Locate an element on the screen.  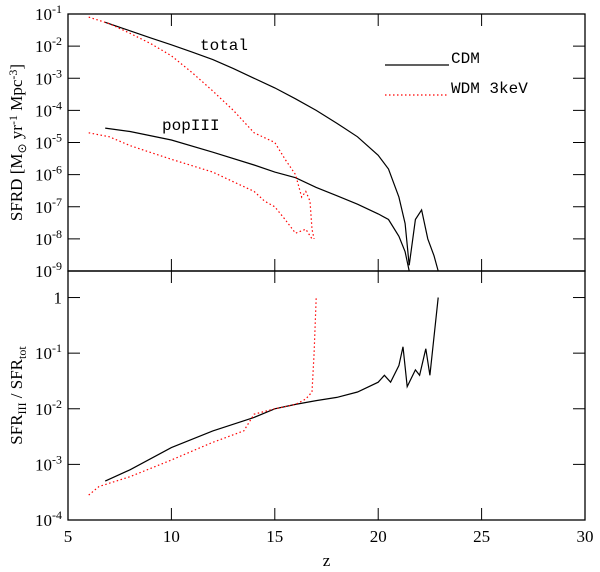
x-tick-label: 15 is located at coordinates (274, 536).